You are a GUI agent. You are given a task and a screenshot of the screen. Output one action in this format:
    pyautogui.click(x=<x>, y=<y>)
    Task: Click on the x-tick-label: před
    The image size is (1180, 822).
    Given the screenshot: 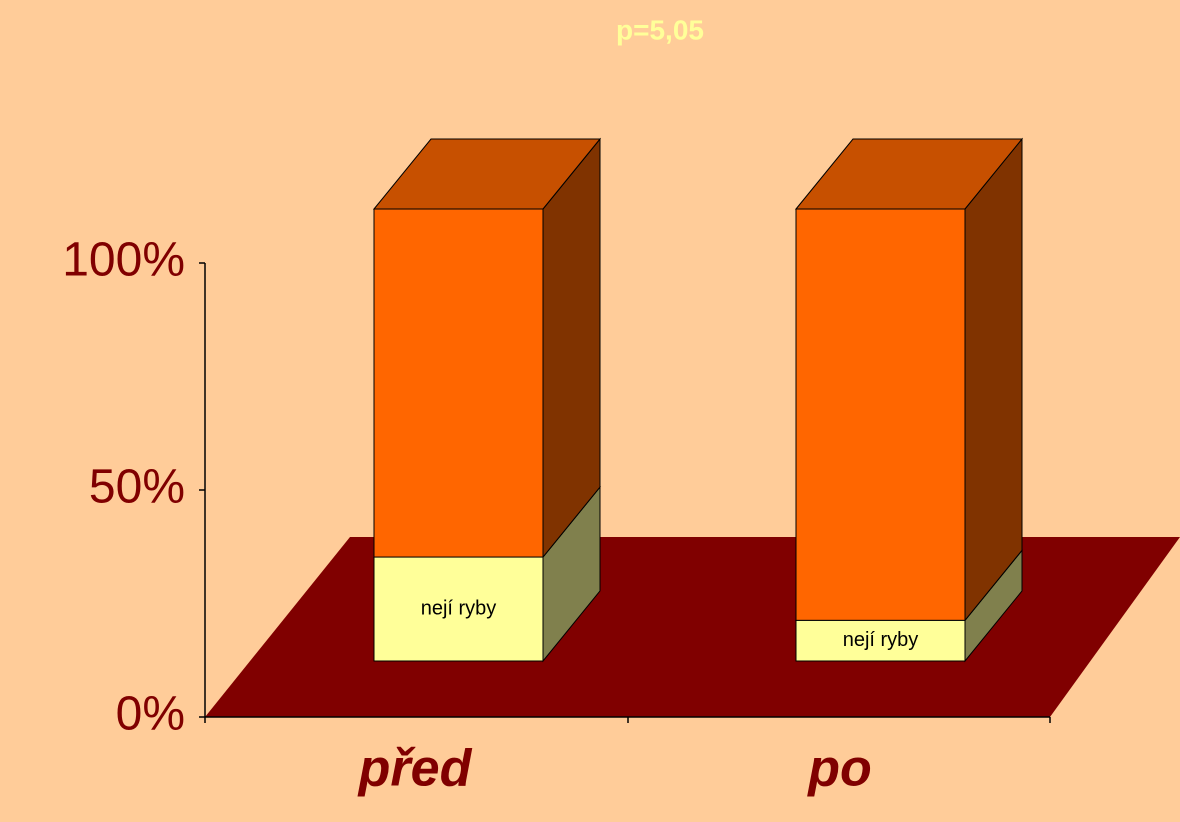 What is the action you would take?
    pyautogui.click(x=415, y=769)
    